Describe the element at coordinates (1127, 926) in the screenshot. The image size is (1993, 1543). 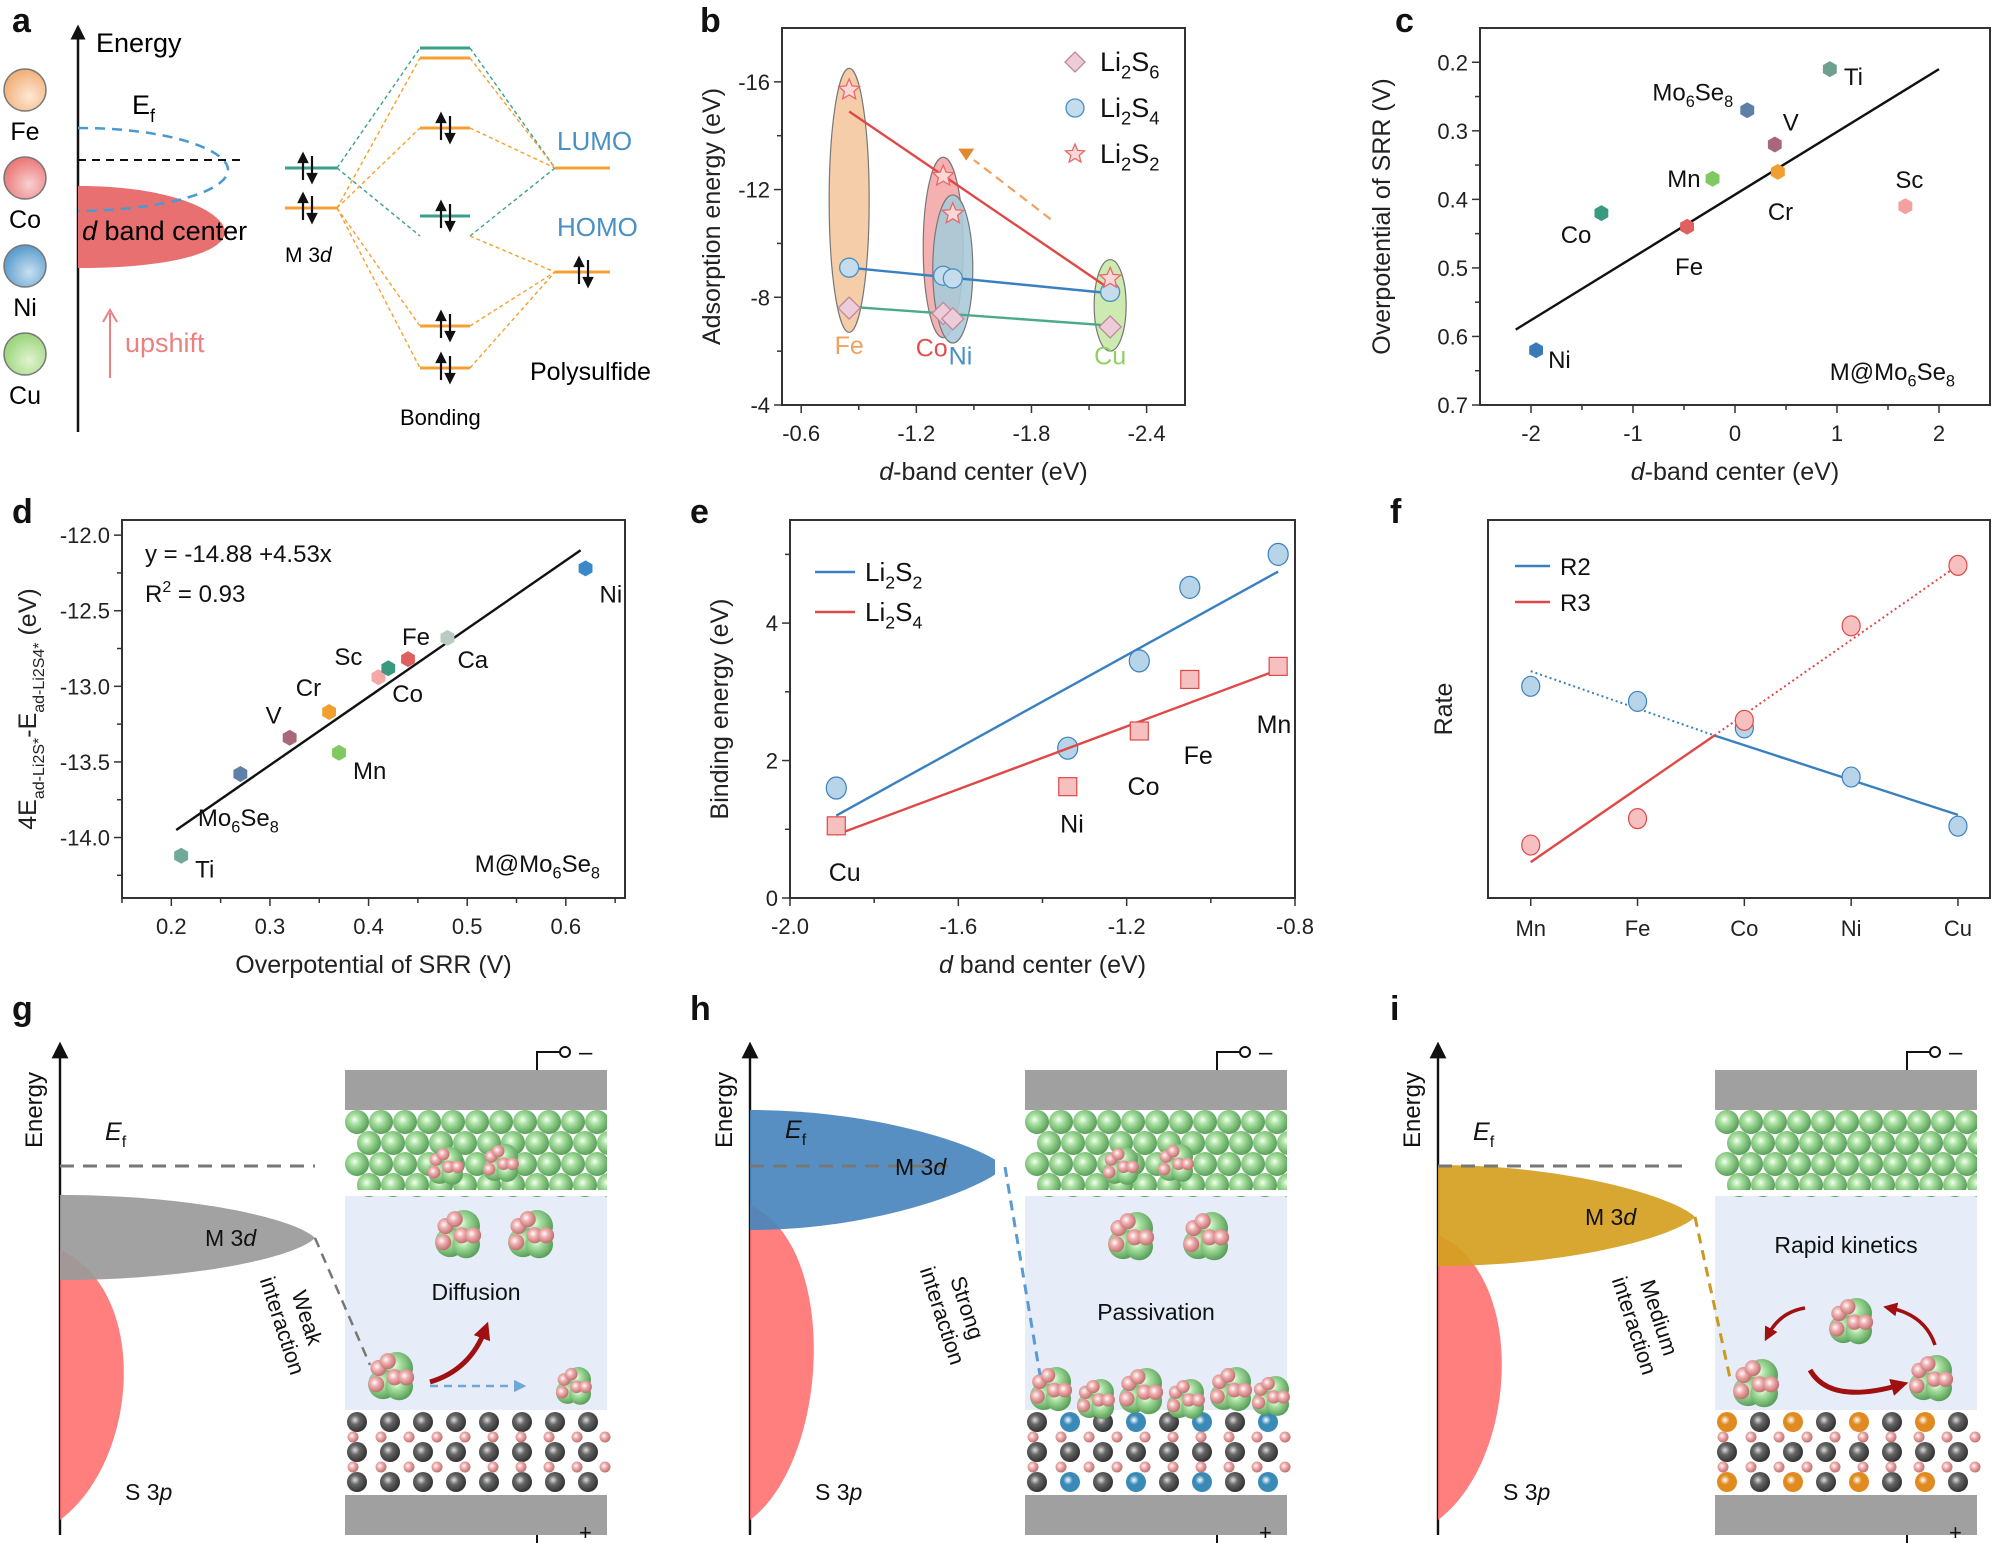
I see `x-tick-label: -1.2` at that location.